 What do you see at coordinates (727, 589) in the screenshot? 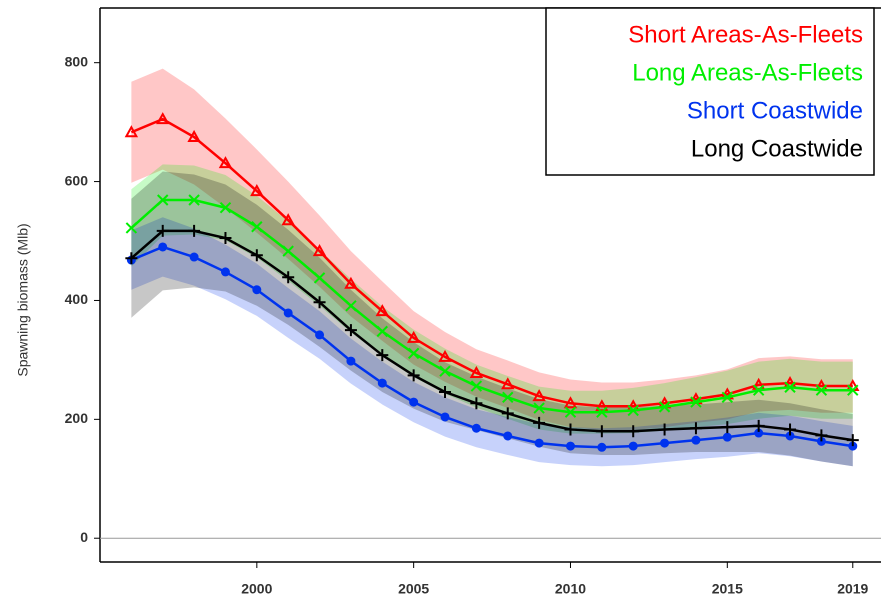
I see `x-tick-label: 2015` at bounding box center [727, 589].